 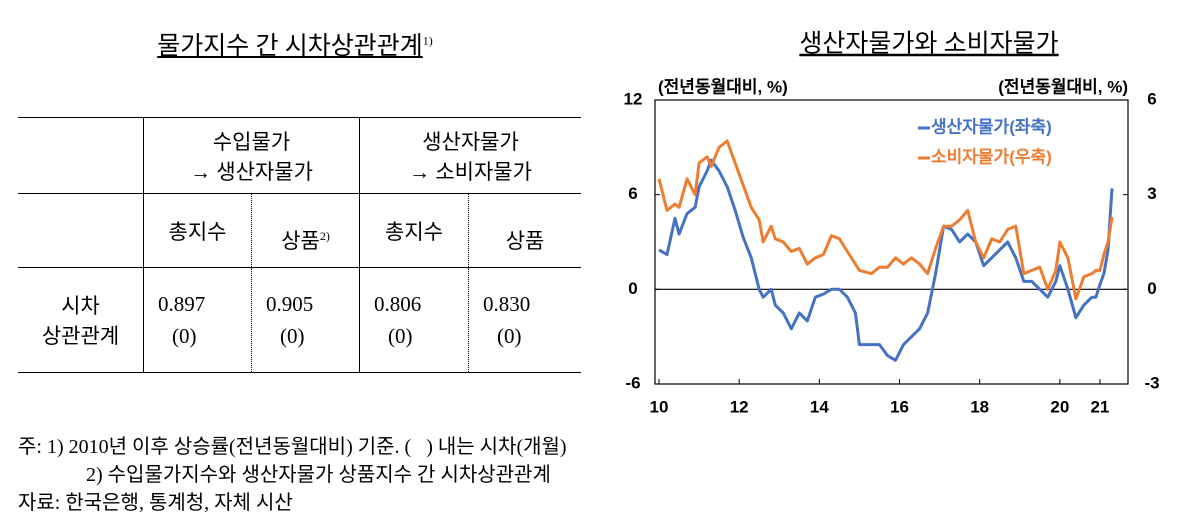 What do you see at coordinates (739, 406) in the screenshot?
I see `x-tick-label: 12` at bounding box center [739, 406].